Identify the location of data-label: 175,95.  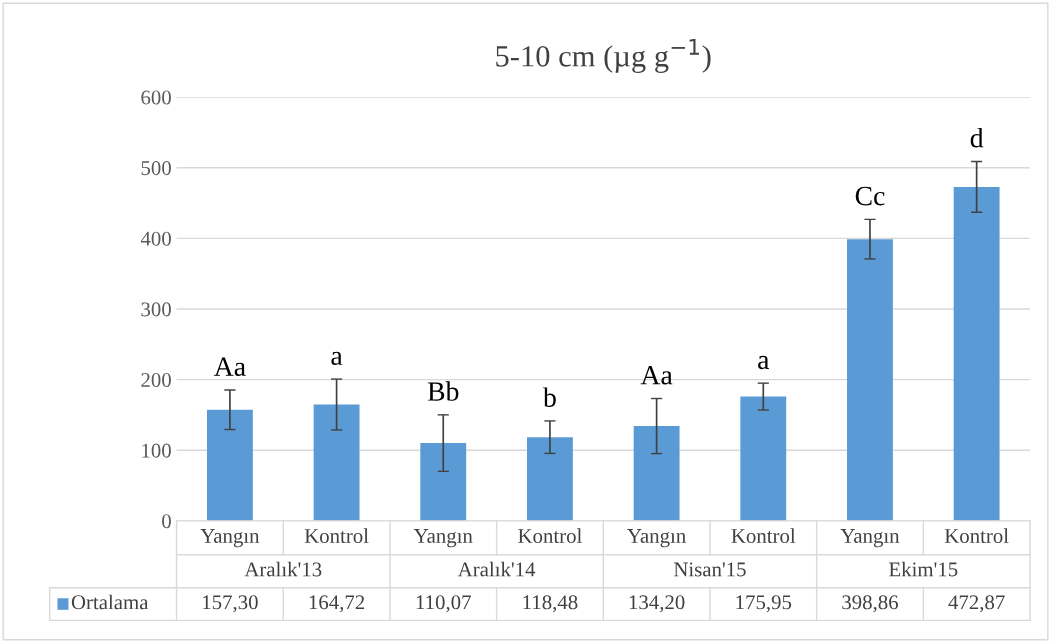
(764, 604).